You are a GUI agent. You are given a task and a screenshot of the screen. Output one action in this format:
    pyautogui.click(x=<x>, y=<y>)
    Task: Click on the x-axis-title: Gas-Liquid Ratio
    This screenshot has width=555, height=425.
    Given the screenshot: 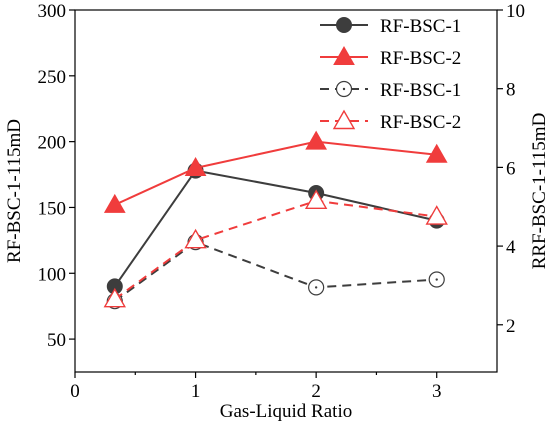 What is the action you would take?
    pyautogui.click(x=286, y=411)
    